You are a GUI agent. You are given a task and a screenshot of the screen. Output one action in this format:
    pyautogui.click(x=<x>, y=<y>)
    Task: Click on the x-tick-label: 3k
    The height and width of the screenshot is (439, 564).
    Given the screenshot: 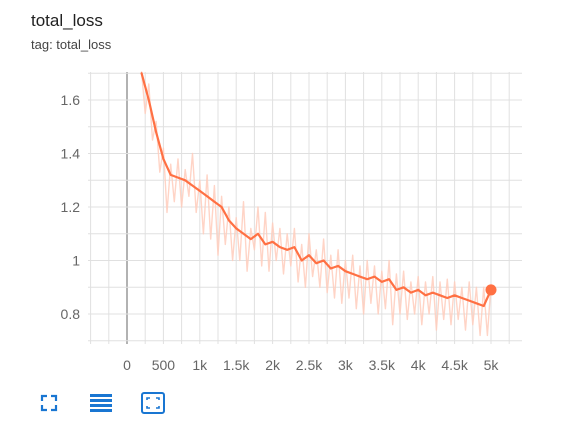 What is the action you would take?
    pyautogui.click(x=346, y=365)
    